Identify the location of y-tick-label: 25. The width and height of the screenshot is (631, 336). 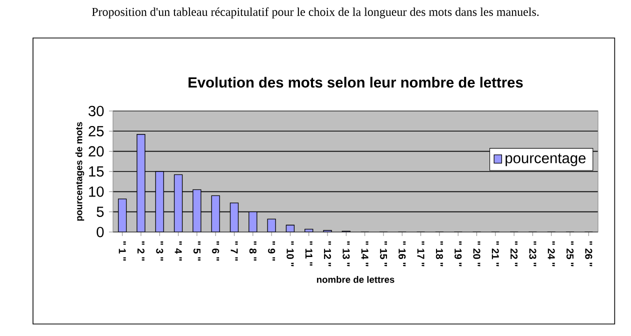
(96, 131).